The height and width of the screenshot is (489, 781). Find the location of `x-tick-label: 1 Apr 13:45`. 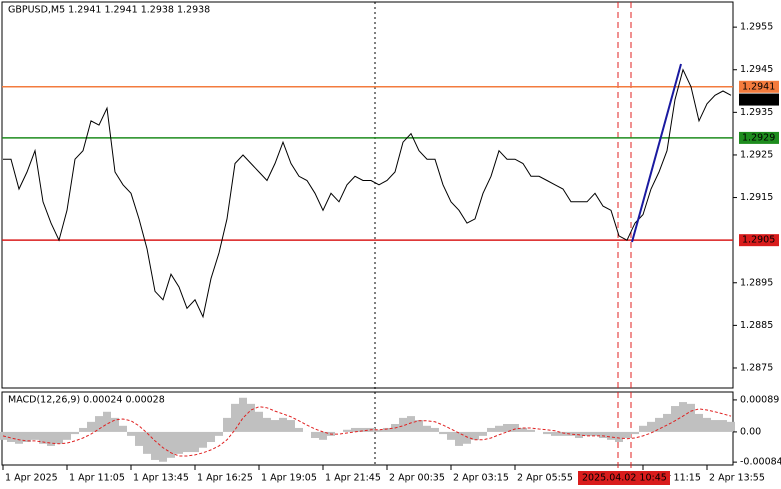

x-tick-label: 1 Apr 13:45 is located at coordinates (161, 478).